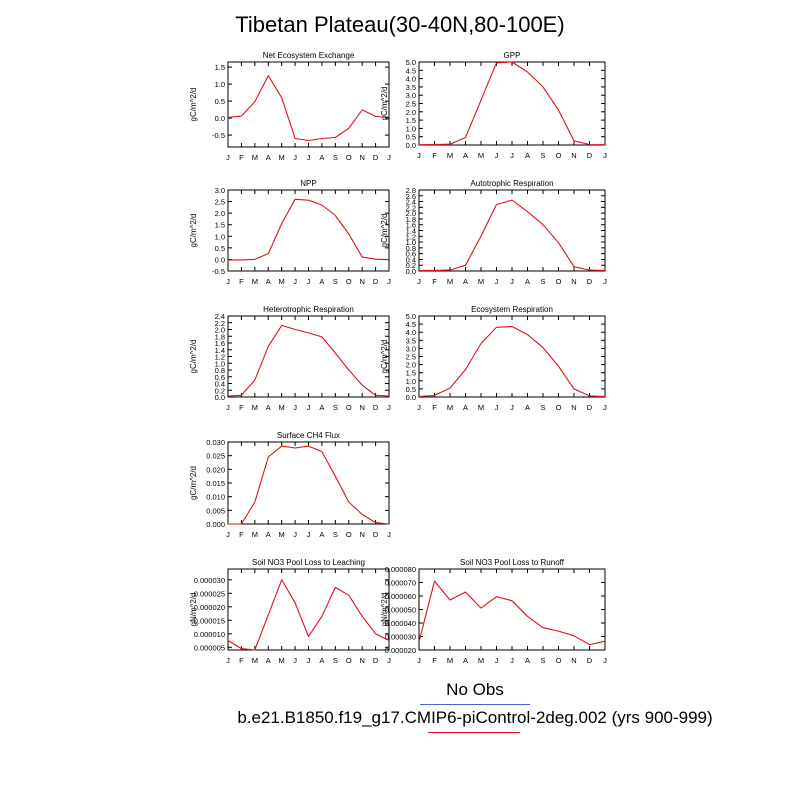  I want to click on autotrophic-respiration-title: Autotrophic Respiration, so click(511, 183).